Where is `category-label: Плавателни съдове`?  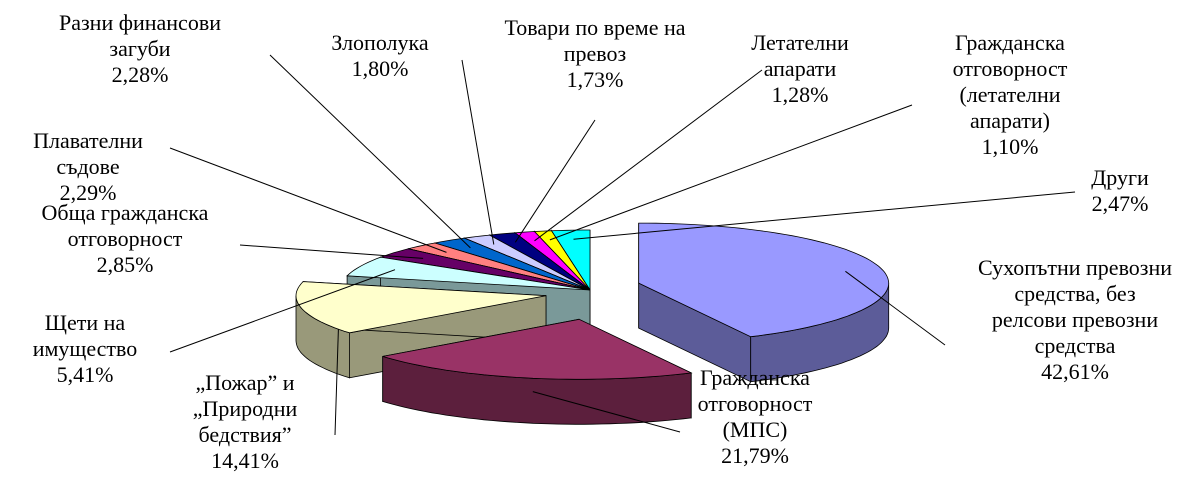 category-label: Плавателни съдове is located at coordinates (88, 153).